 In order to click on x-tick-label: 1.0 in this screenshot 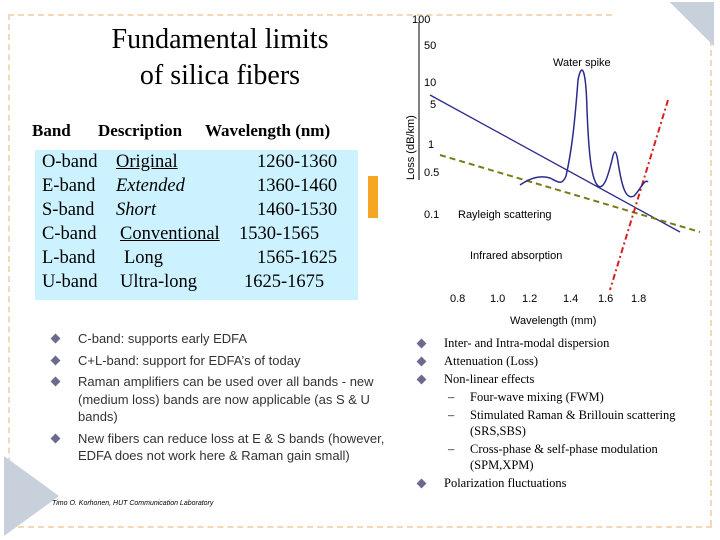, I will do `click(497, 299)`.